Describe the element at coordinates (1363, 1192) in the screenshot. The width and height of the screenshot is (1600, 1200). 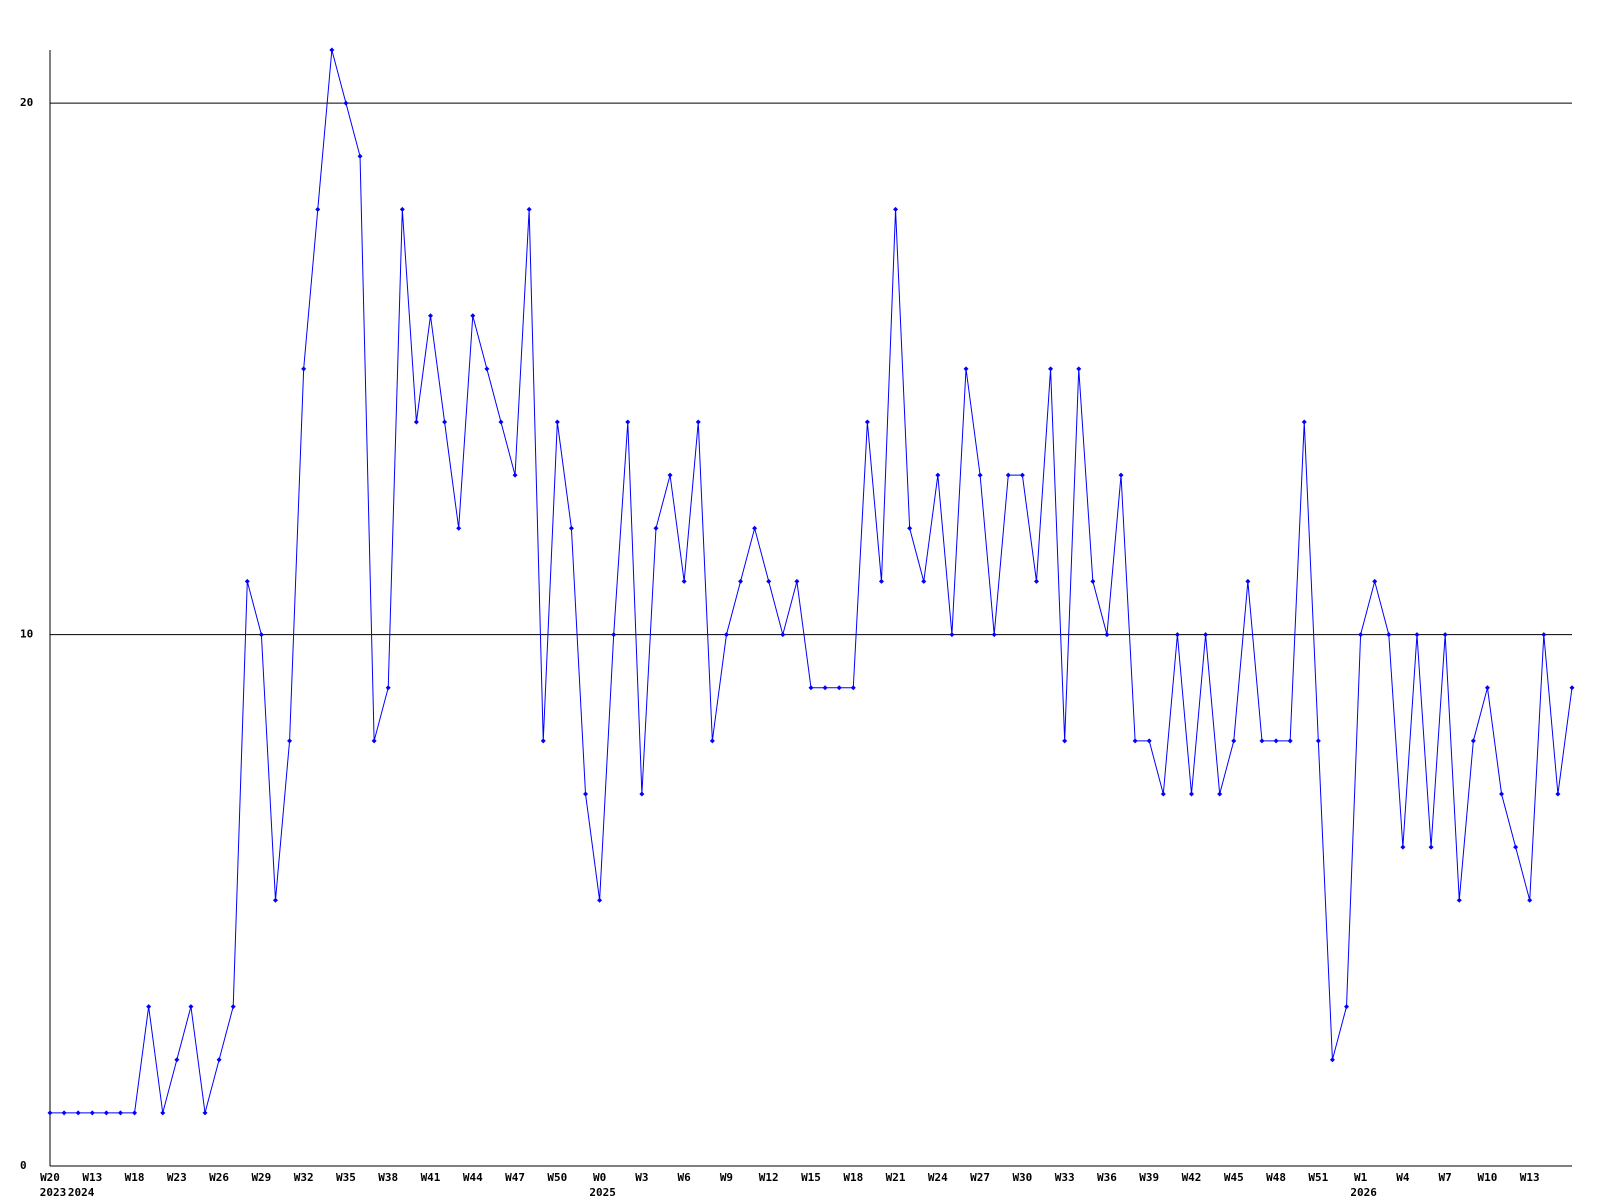
I see `x-year-label: 2026` at that location.